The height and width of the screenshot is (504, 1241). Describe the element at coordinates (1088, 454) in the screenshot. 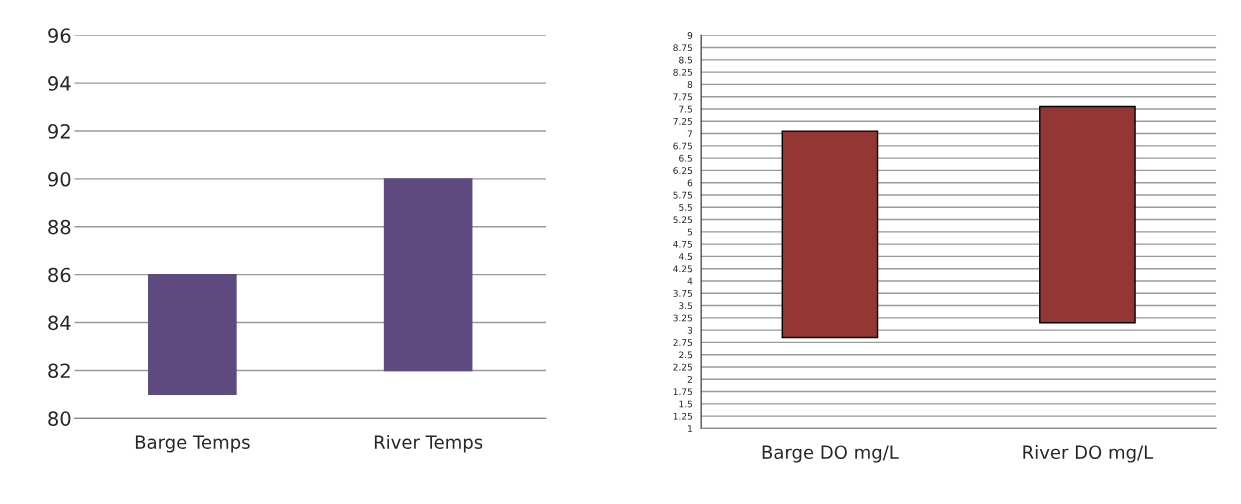

I see `x-tick-label: River DO mg/L` at that location.